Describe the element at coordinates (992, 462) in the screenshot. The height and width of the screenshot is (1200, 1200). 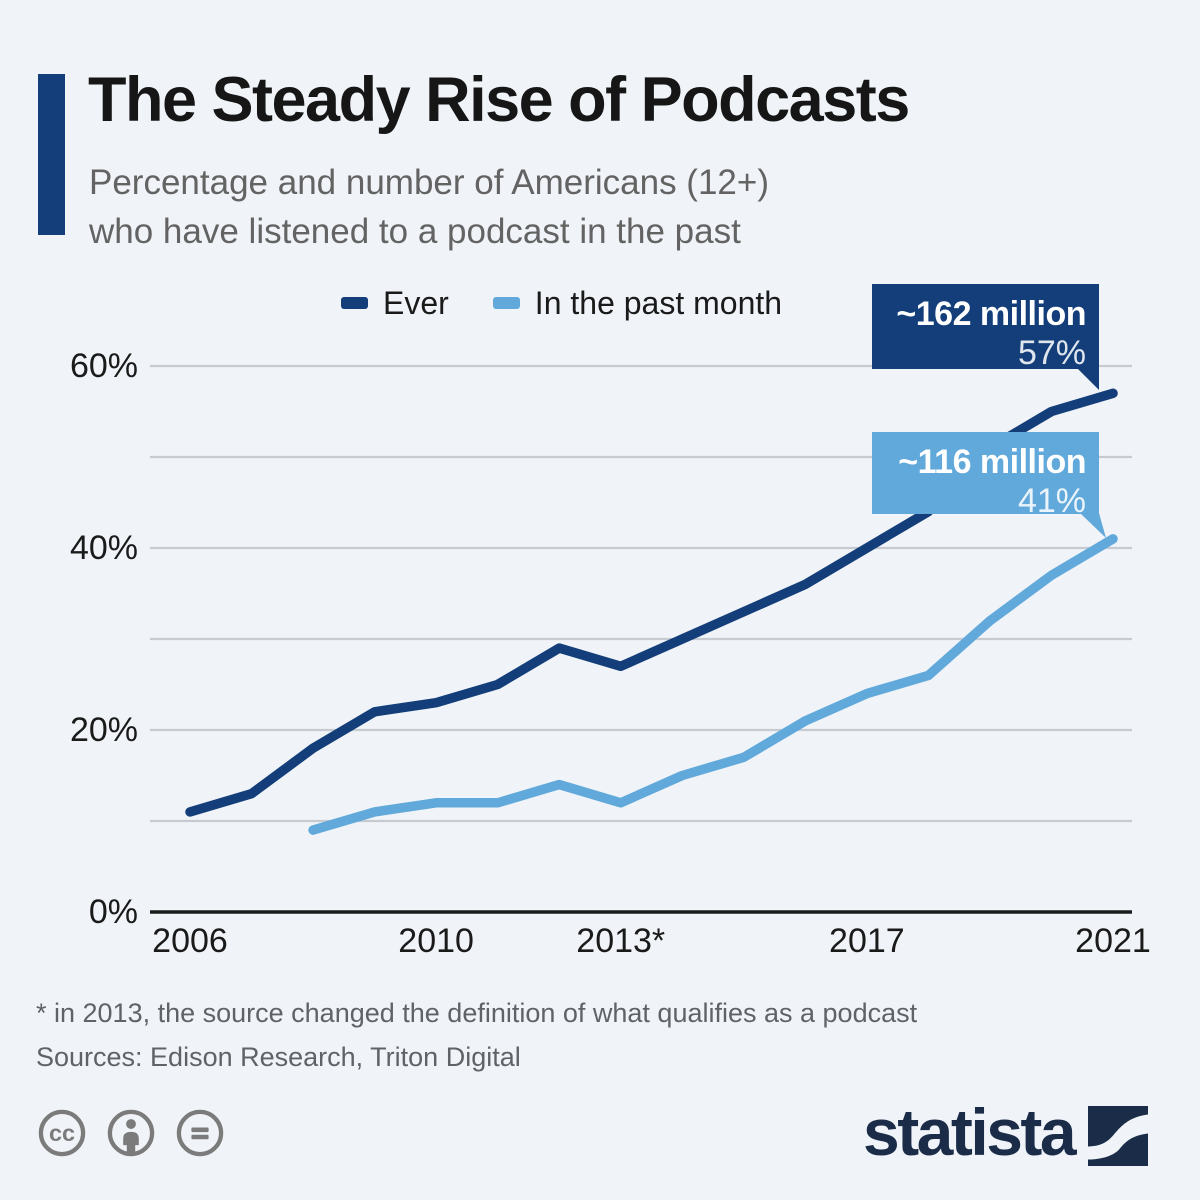
I see `callout-past-month-value: ~116 million` at that location.